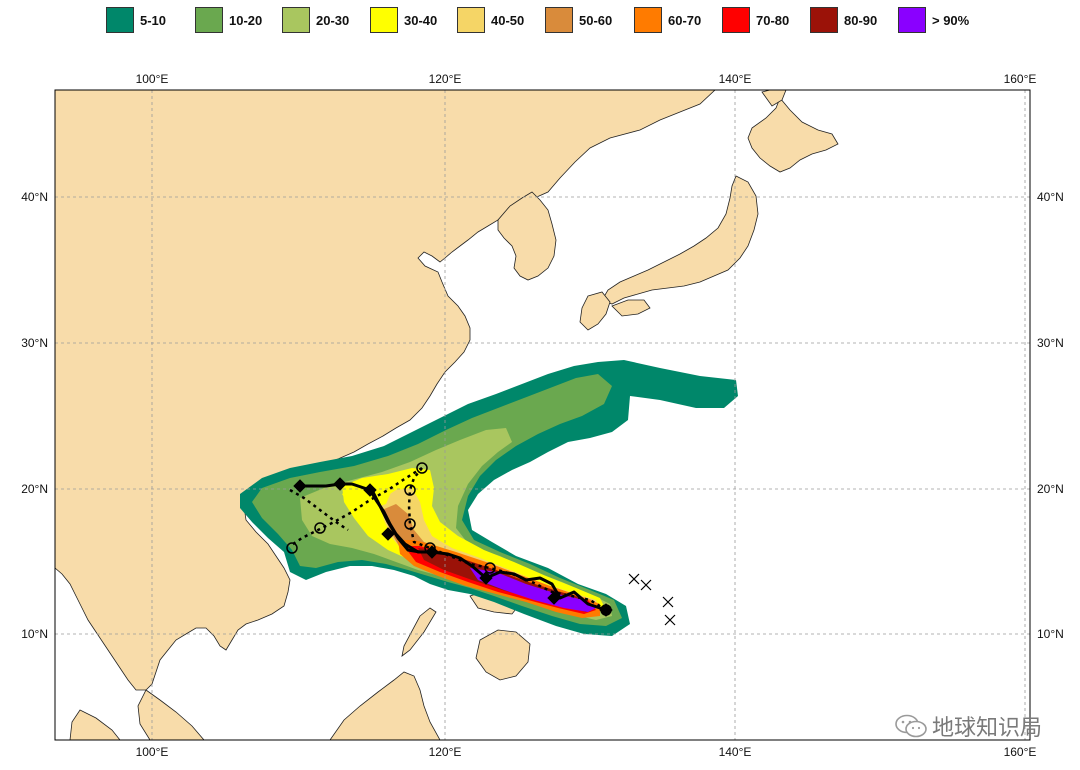  What do you see at coordinates (445, 79) in the screenshot?
I see `lon-label-top: 120°E` at bounding box center [445, 79].